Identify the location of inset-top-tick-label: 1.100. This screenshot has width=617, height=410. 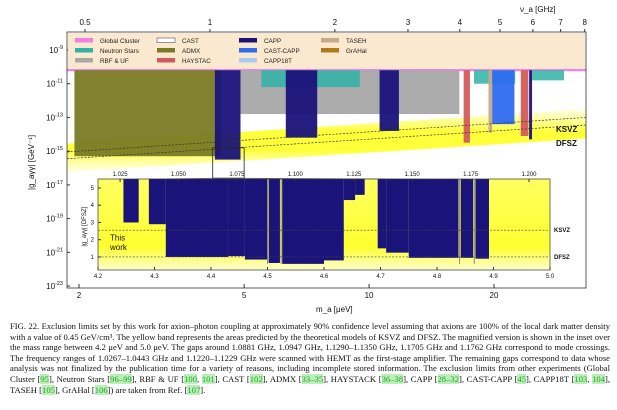
(296, 175).